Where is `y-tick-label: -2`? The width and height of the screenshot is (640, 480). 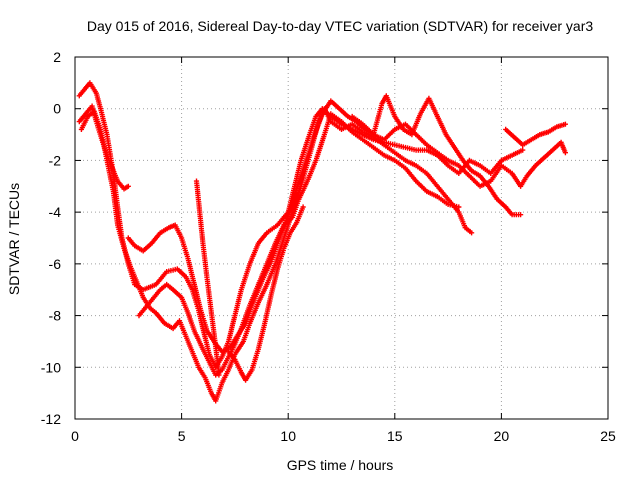
y-tick-label: -2 is located at coordinates (55, 160).